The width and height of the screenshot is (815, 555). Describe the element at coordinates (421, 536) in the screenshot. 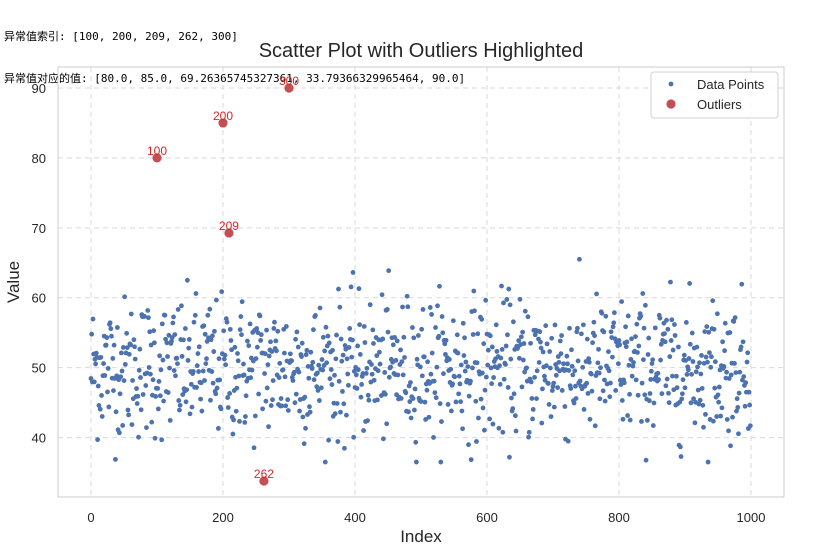

I see `x-axis-label: Index` at that location.